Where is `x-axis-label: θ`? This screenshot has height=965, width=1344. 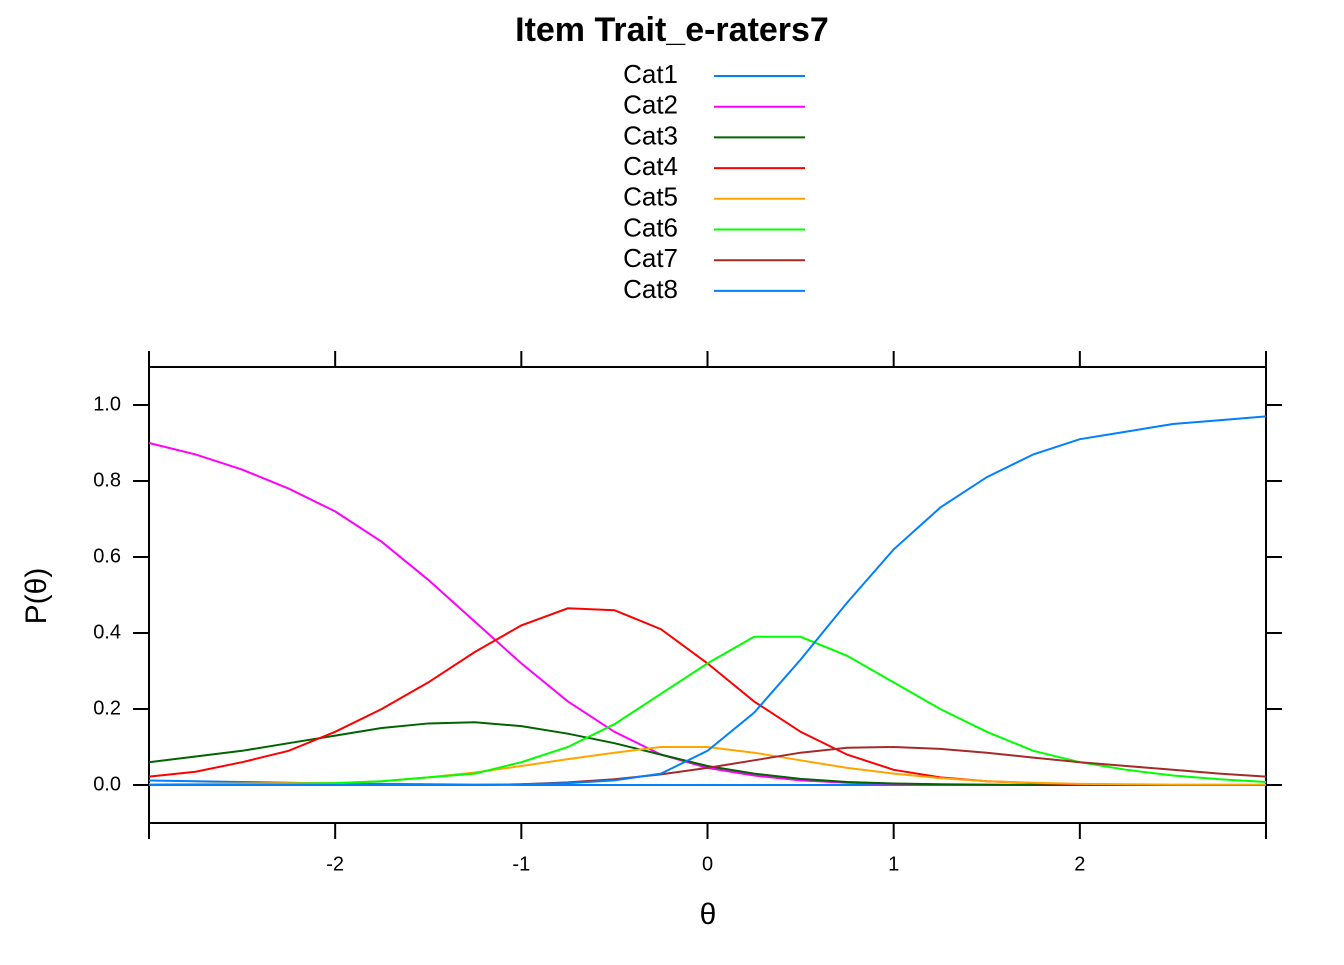
x-axis-label: θ is located at coordinates (708, 914).